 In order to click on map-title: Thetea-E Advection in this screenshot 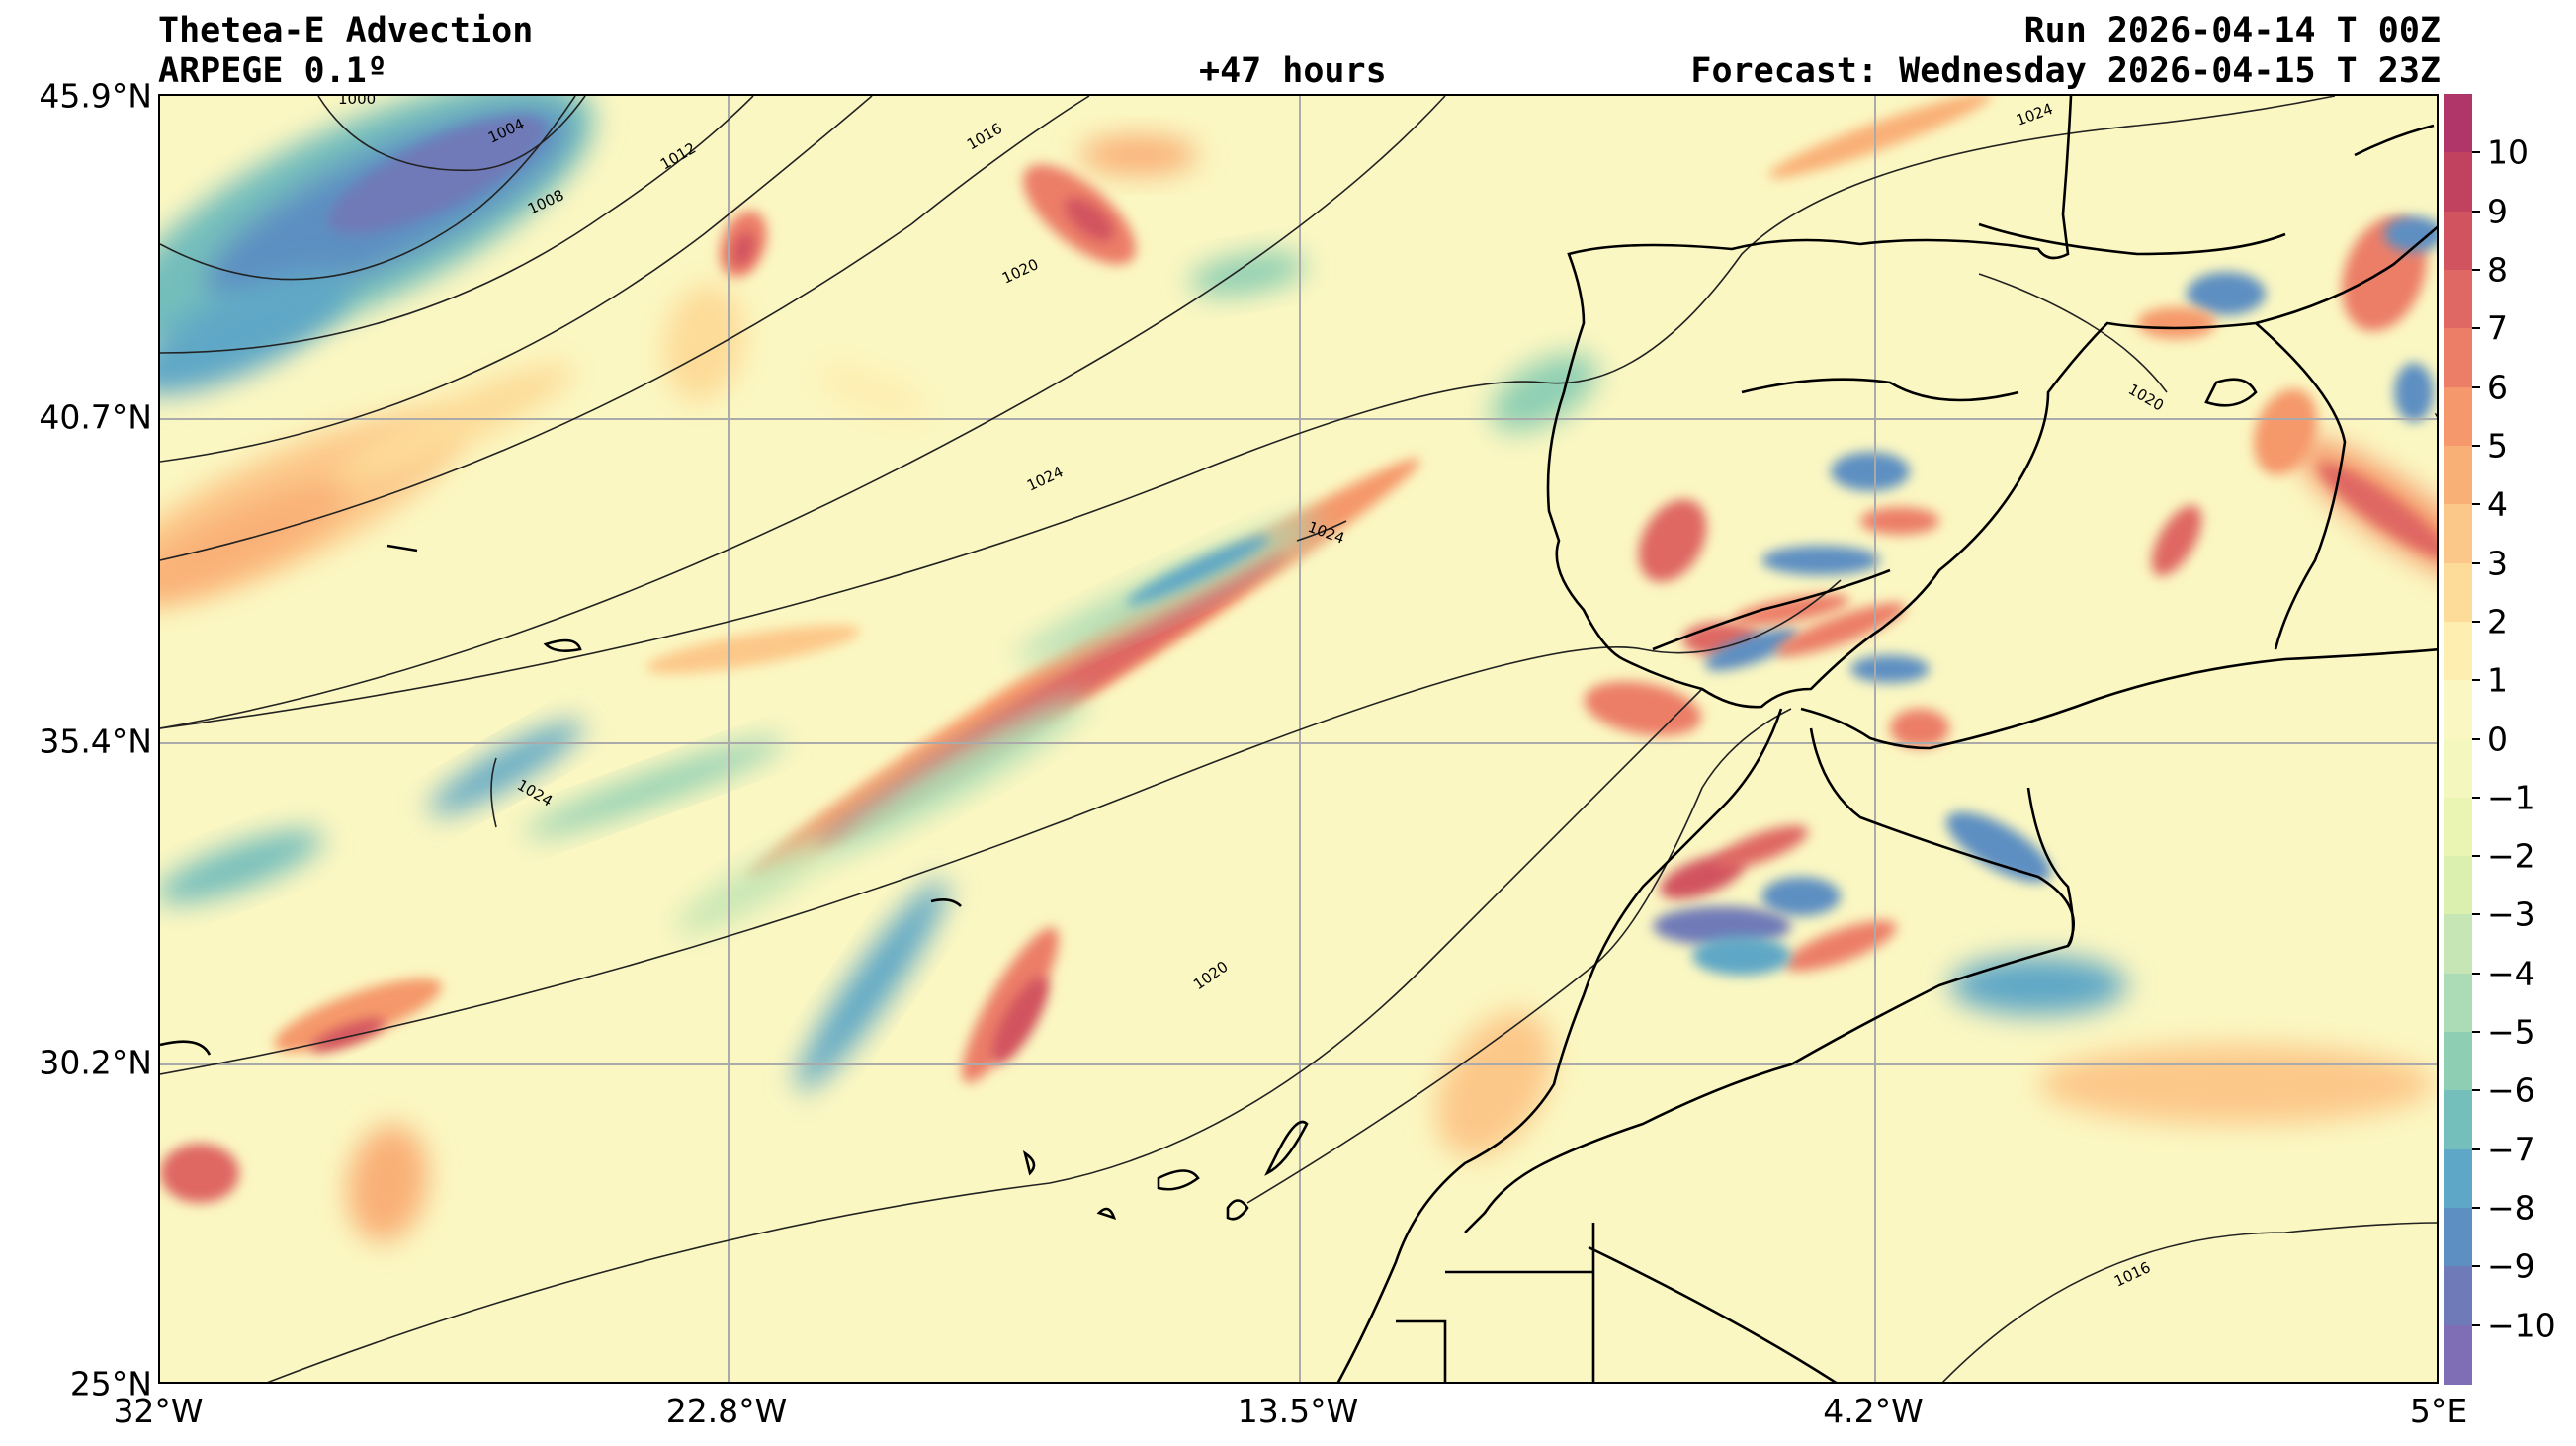, I will do `click(346, 30)`.